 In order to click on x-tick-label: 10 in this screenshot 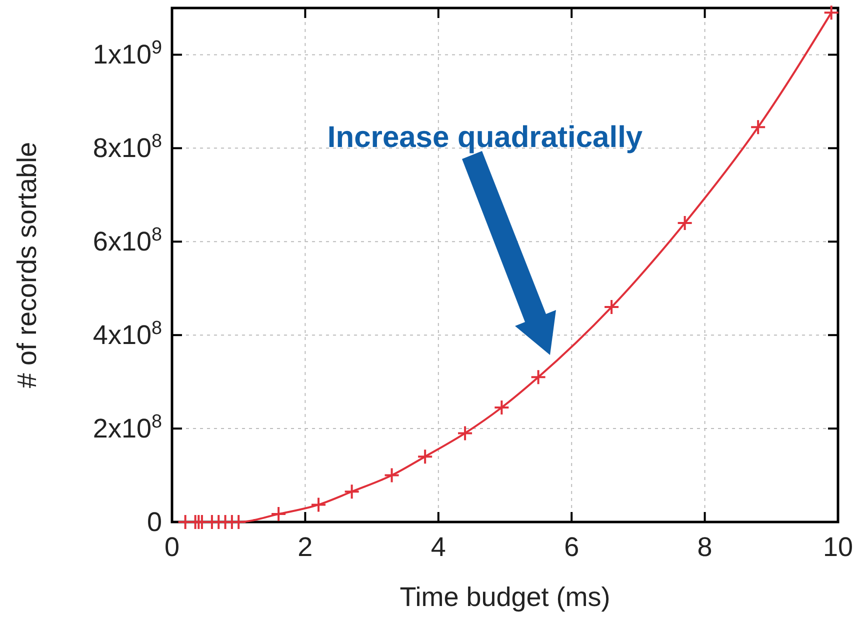, I will do `click(838, 547)`.